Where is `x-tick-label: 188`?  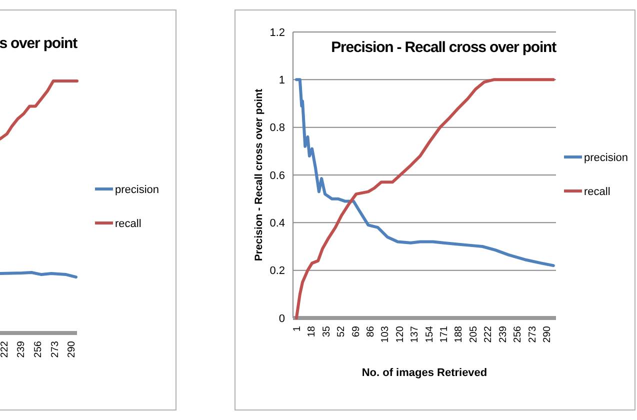 x-tick-label: 188 is located at coordinates (459, 334).